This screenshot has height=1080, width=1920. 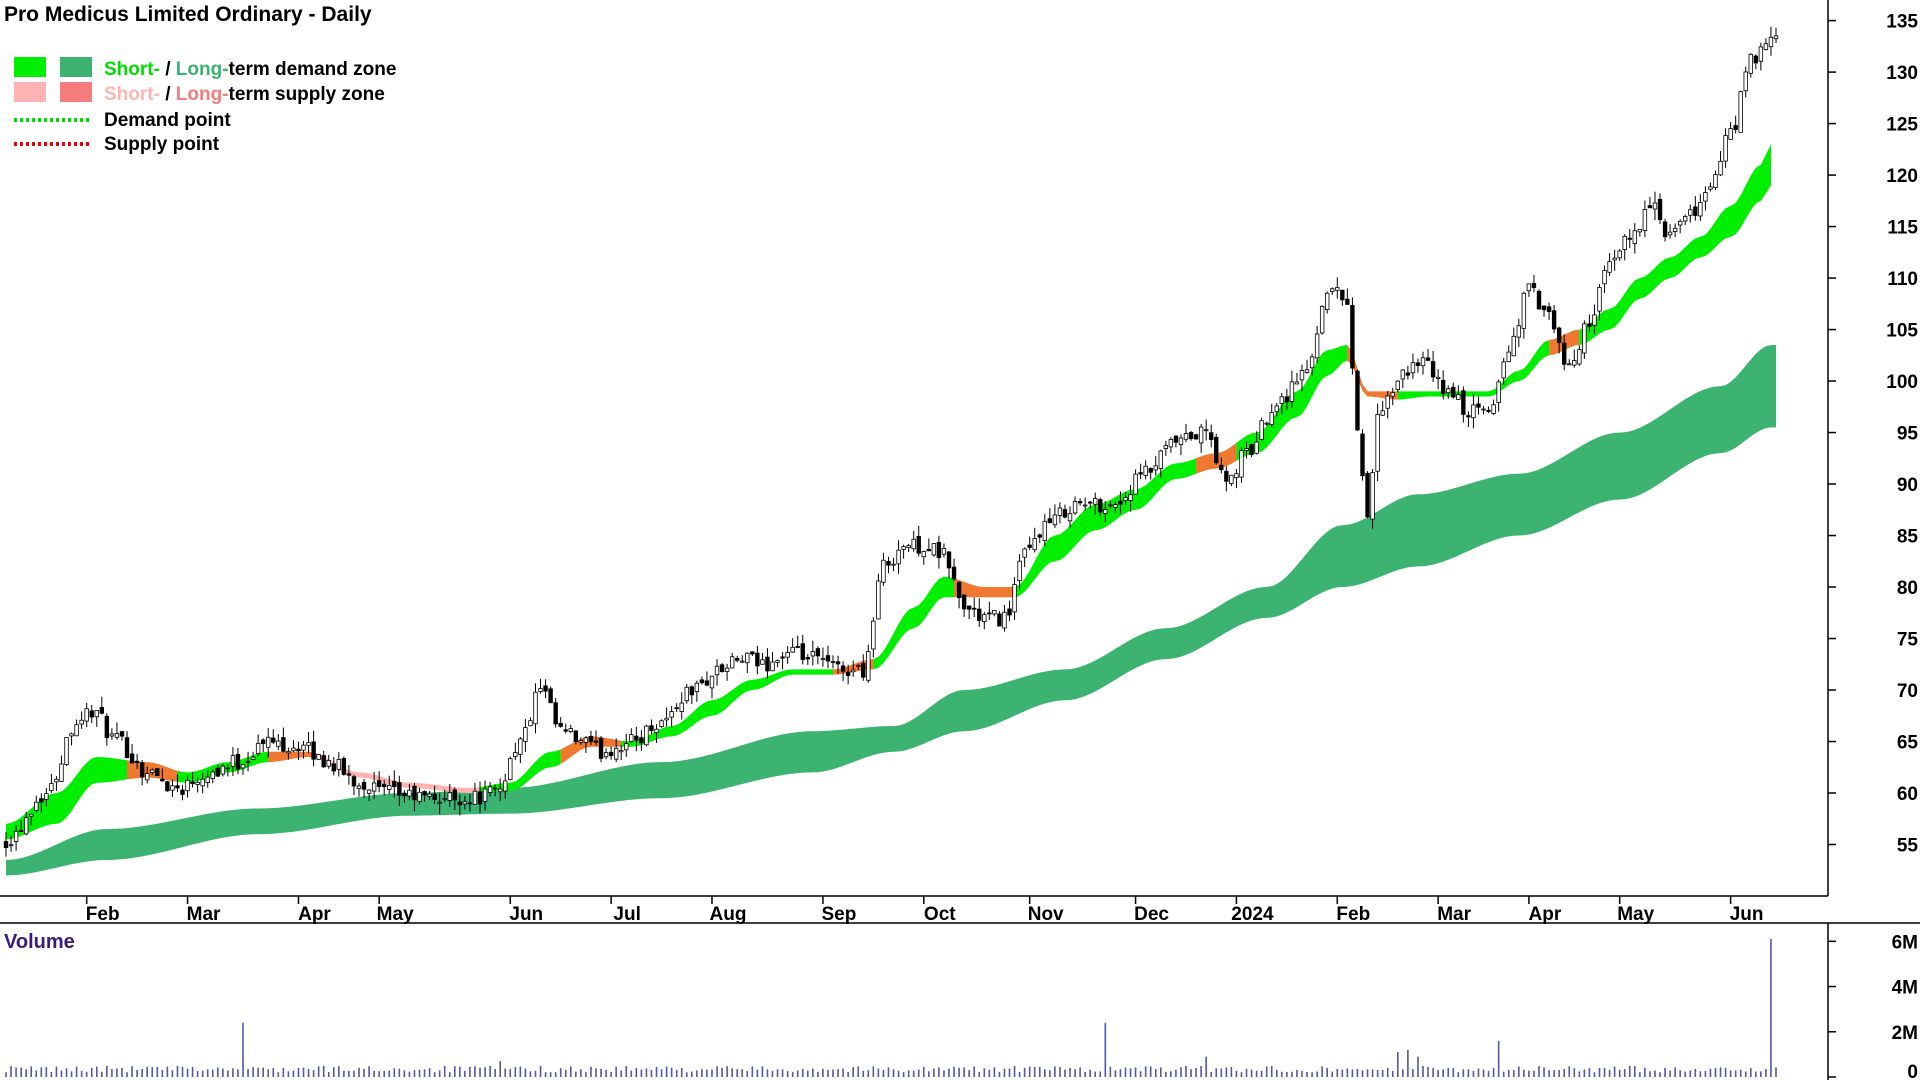 I want to click on y-tick-label: 55, so click(x=1908, y=846).